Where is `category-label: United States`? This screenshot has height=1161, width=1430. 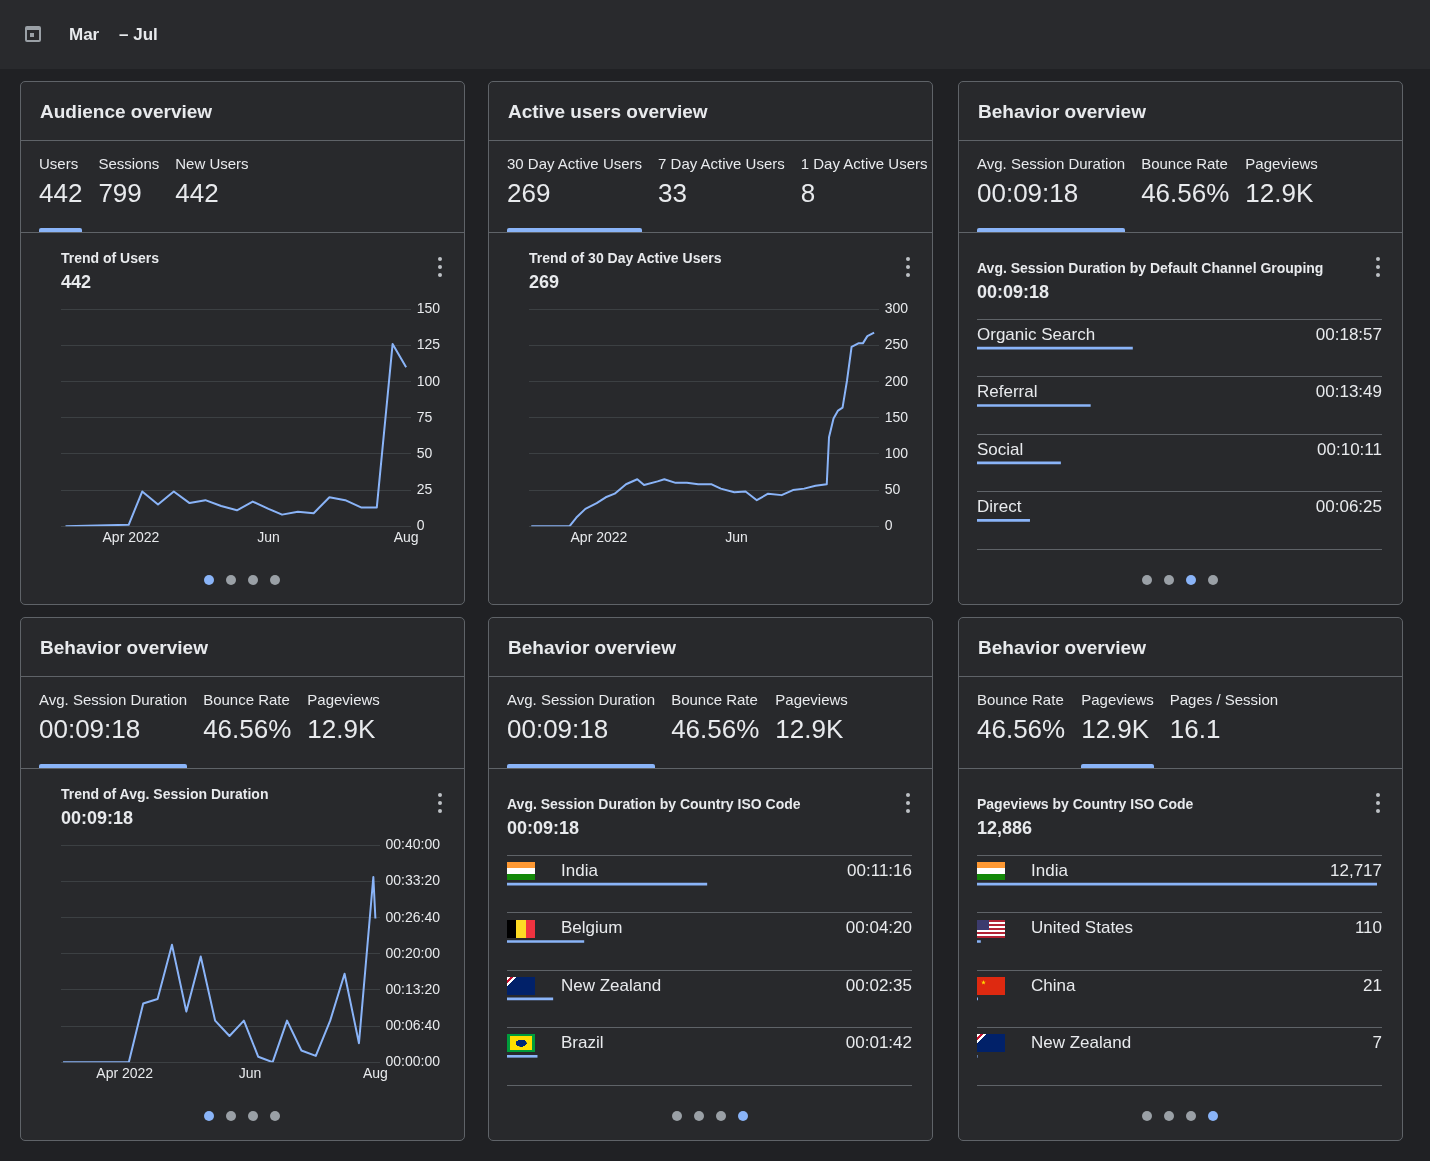
category-label: United States is located at coordinates (1082, 928).